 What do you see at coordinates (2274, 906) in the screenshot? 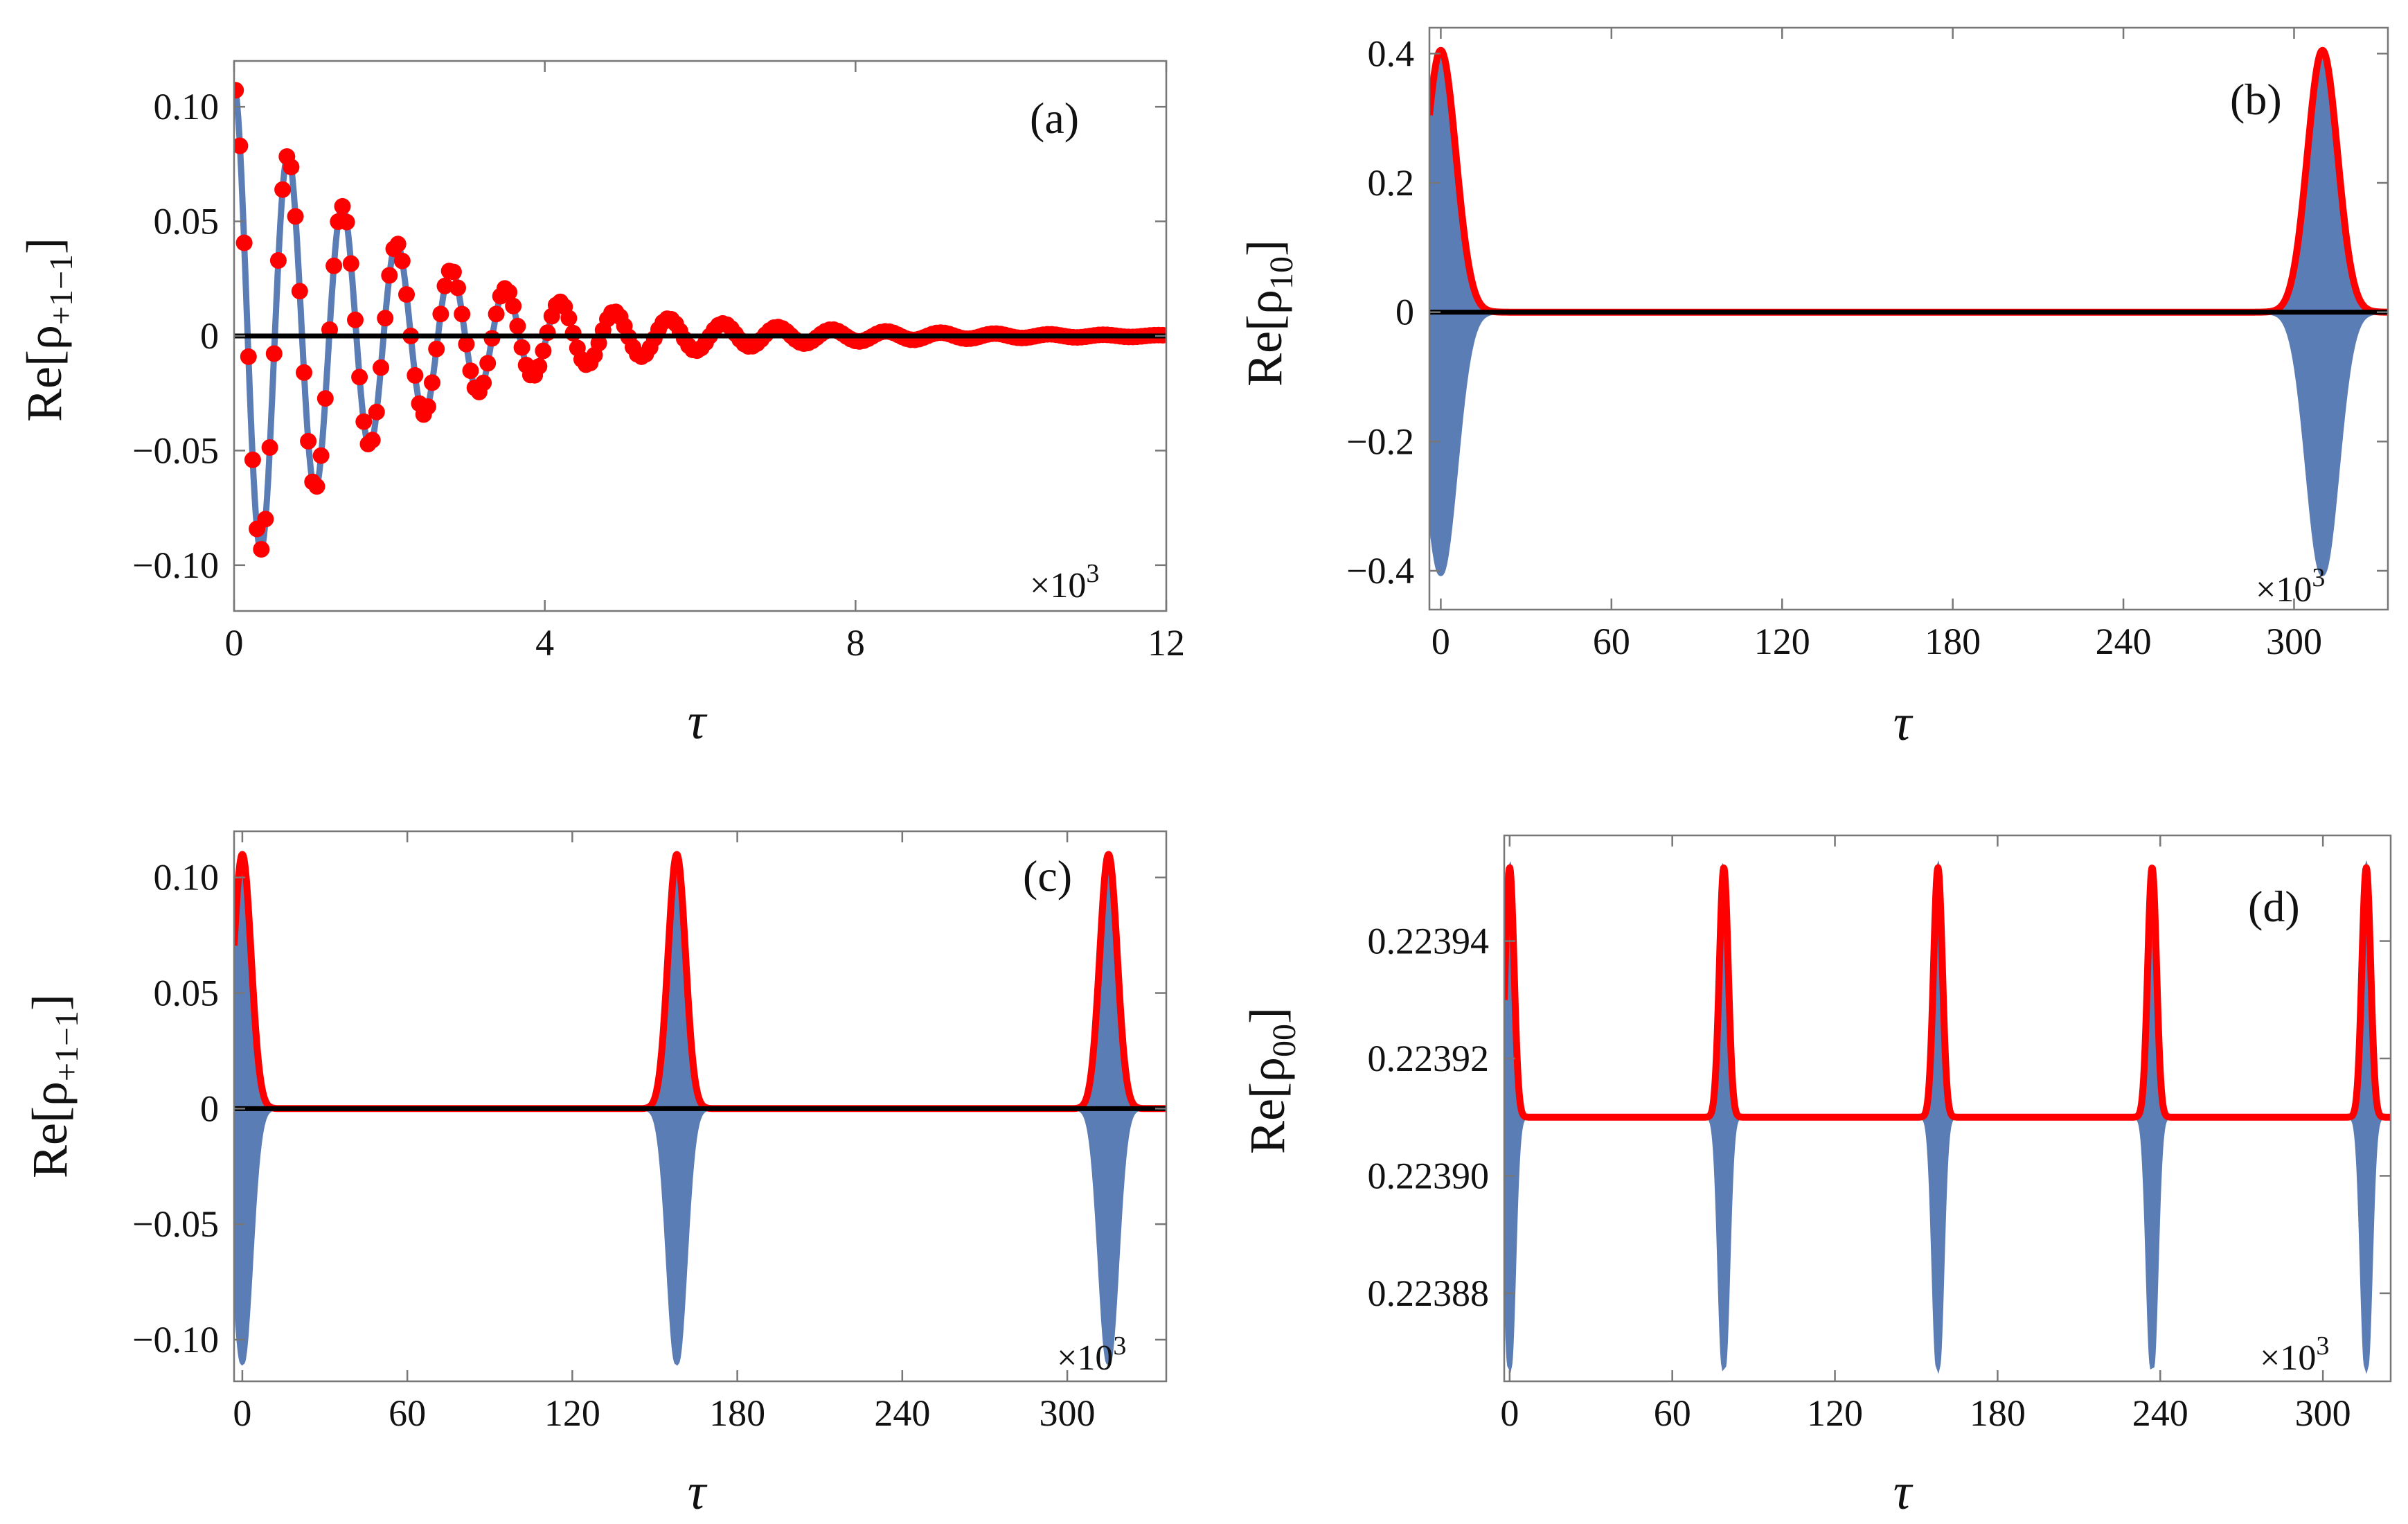
I see `panel-d-label: (d)` at bounding box center [2274, 906].